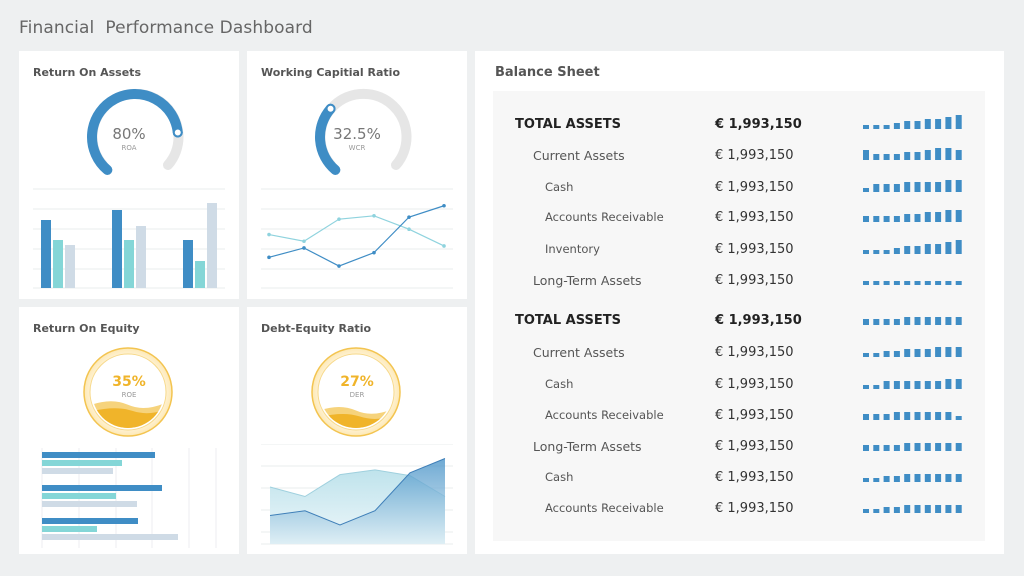 The height and width of the screenshot is (576, 1024). What do you see at coordinates (129, 386) in the screenshot?
I see `roe-gauge-text: 35% ROE` at bounding box center [129, 386].